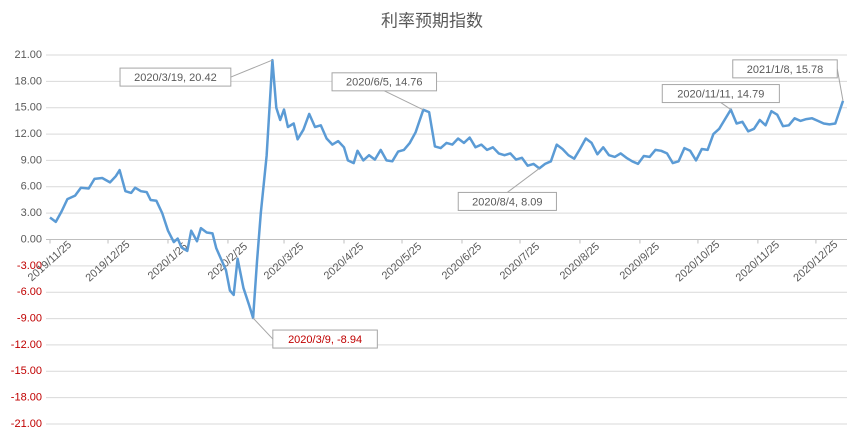  I want to click on annotation-label: 2021/1/8, 15.78, so click(785, 70).